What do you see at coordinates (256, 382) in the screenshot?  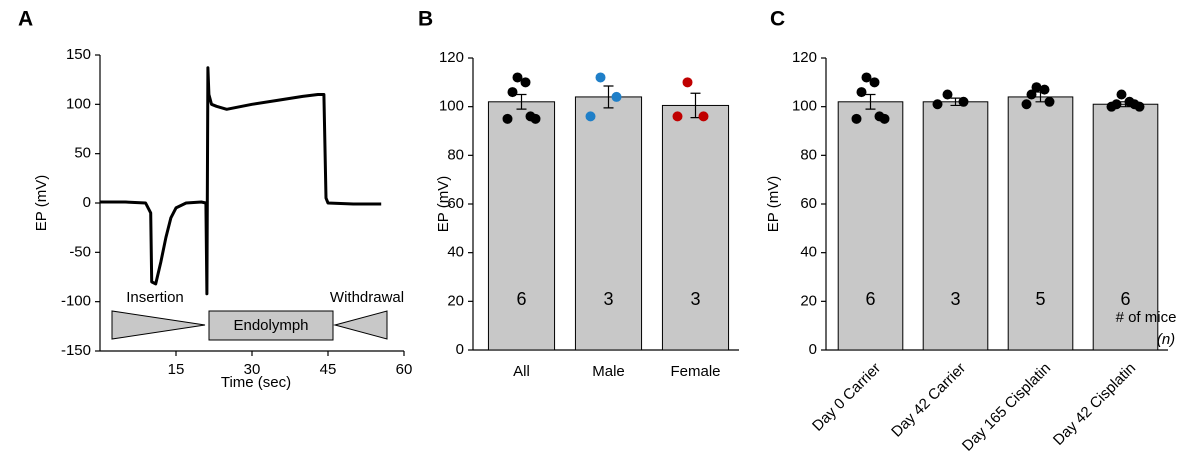 I see `x-axis-label: Time (sec)` at bounding box center [256, 382].